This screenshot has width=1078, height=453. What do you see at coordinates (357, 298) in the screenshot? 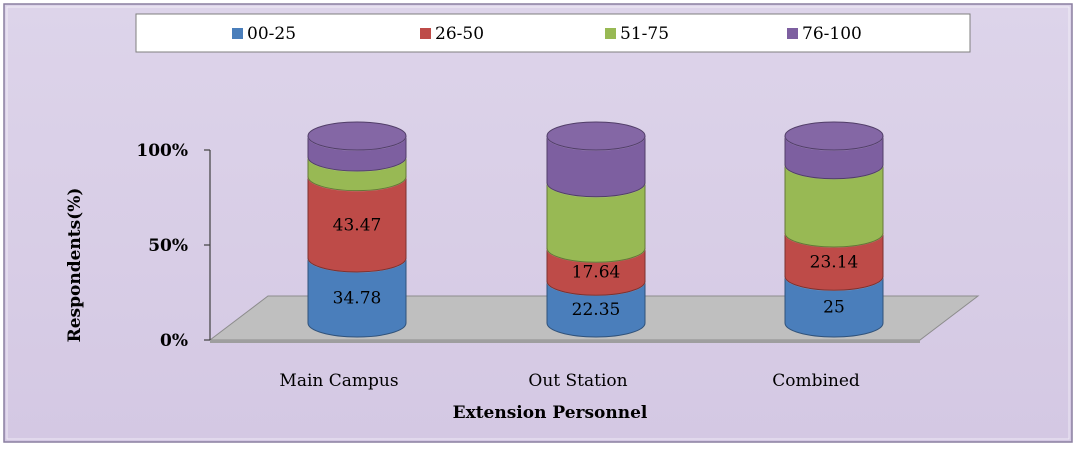
I see `data-label-00-25: 34.78` at bounding box center [357, 298].